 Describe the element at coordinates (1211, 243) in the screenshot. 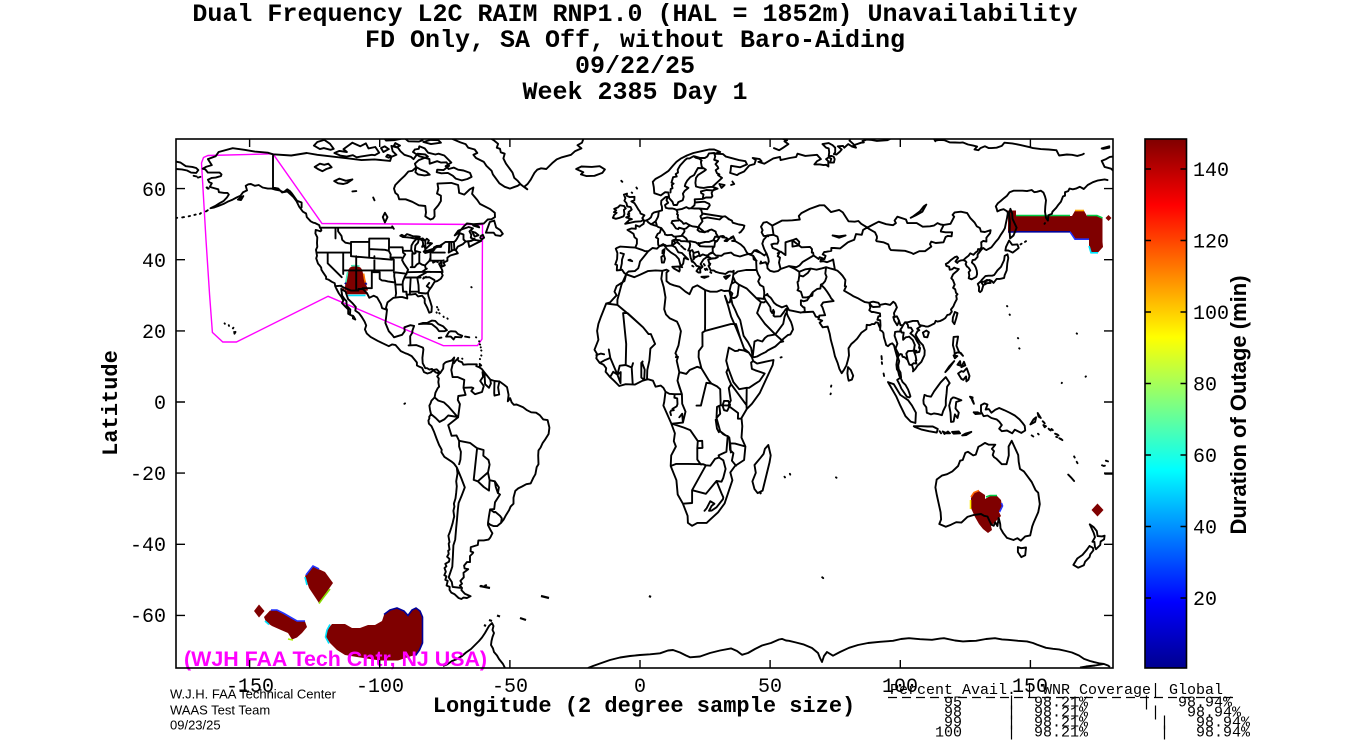

I see `svg-text: 120` at that location.